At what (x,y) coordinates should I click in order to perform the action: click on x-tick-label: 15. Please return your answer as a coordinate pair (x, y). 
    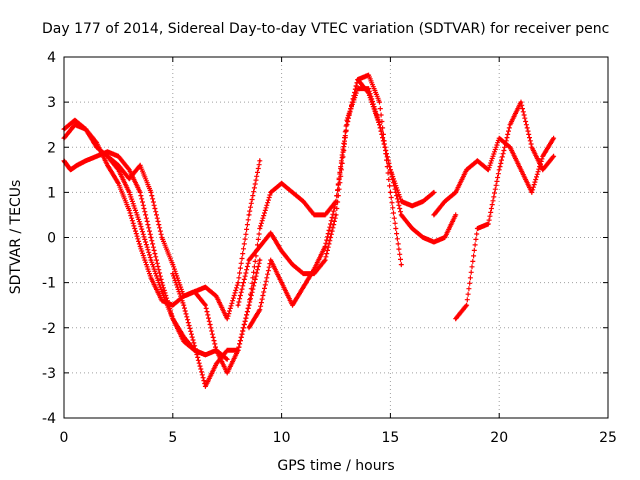
    Looking at the image, I should click on (390, 438).